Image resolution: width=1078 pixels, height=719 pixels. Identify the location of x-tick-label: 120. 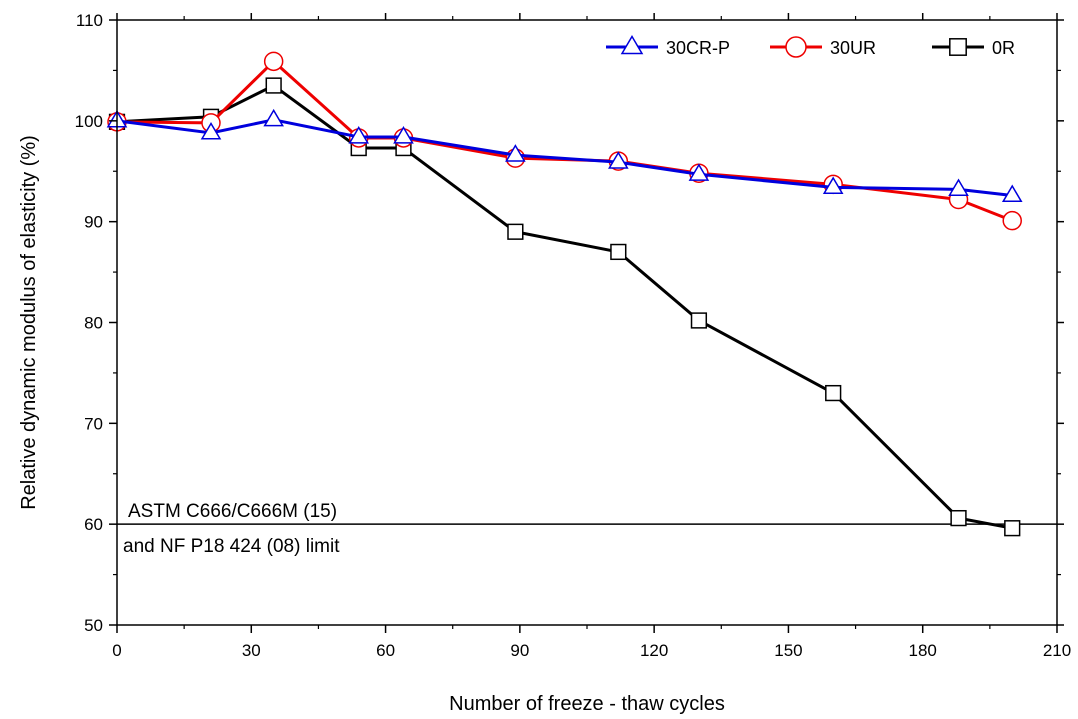
(654, 650).